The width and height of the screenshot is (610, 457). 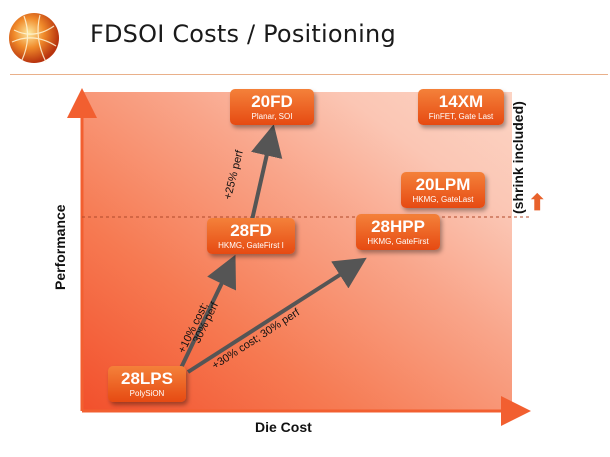 I want to click on node-20fd-desc: Planar, SOI, so click(x=272, y=116).